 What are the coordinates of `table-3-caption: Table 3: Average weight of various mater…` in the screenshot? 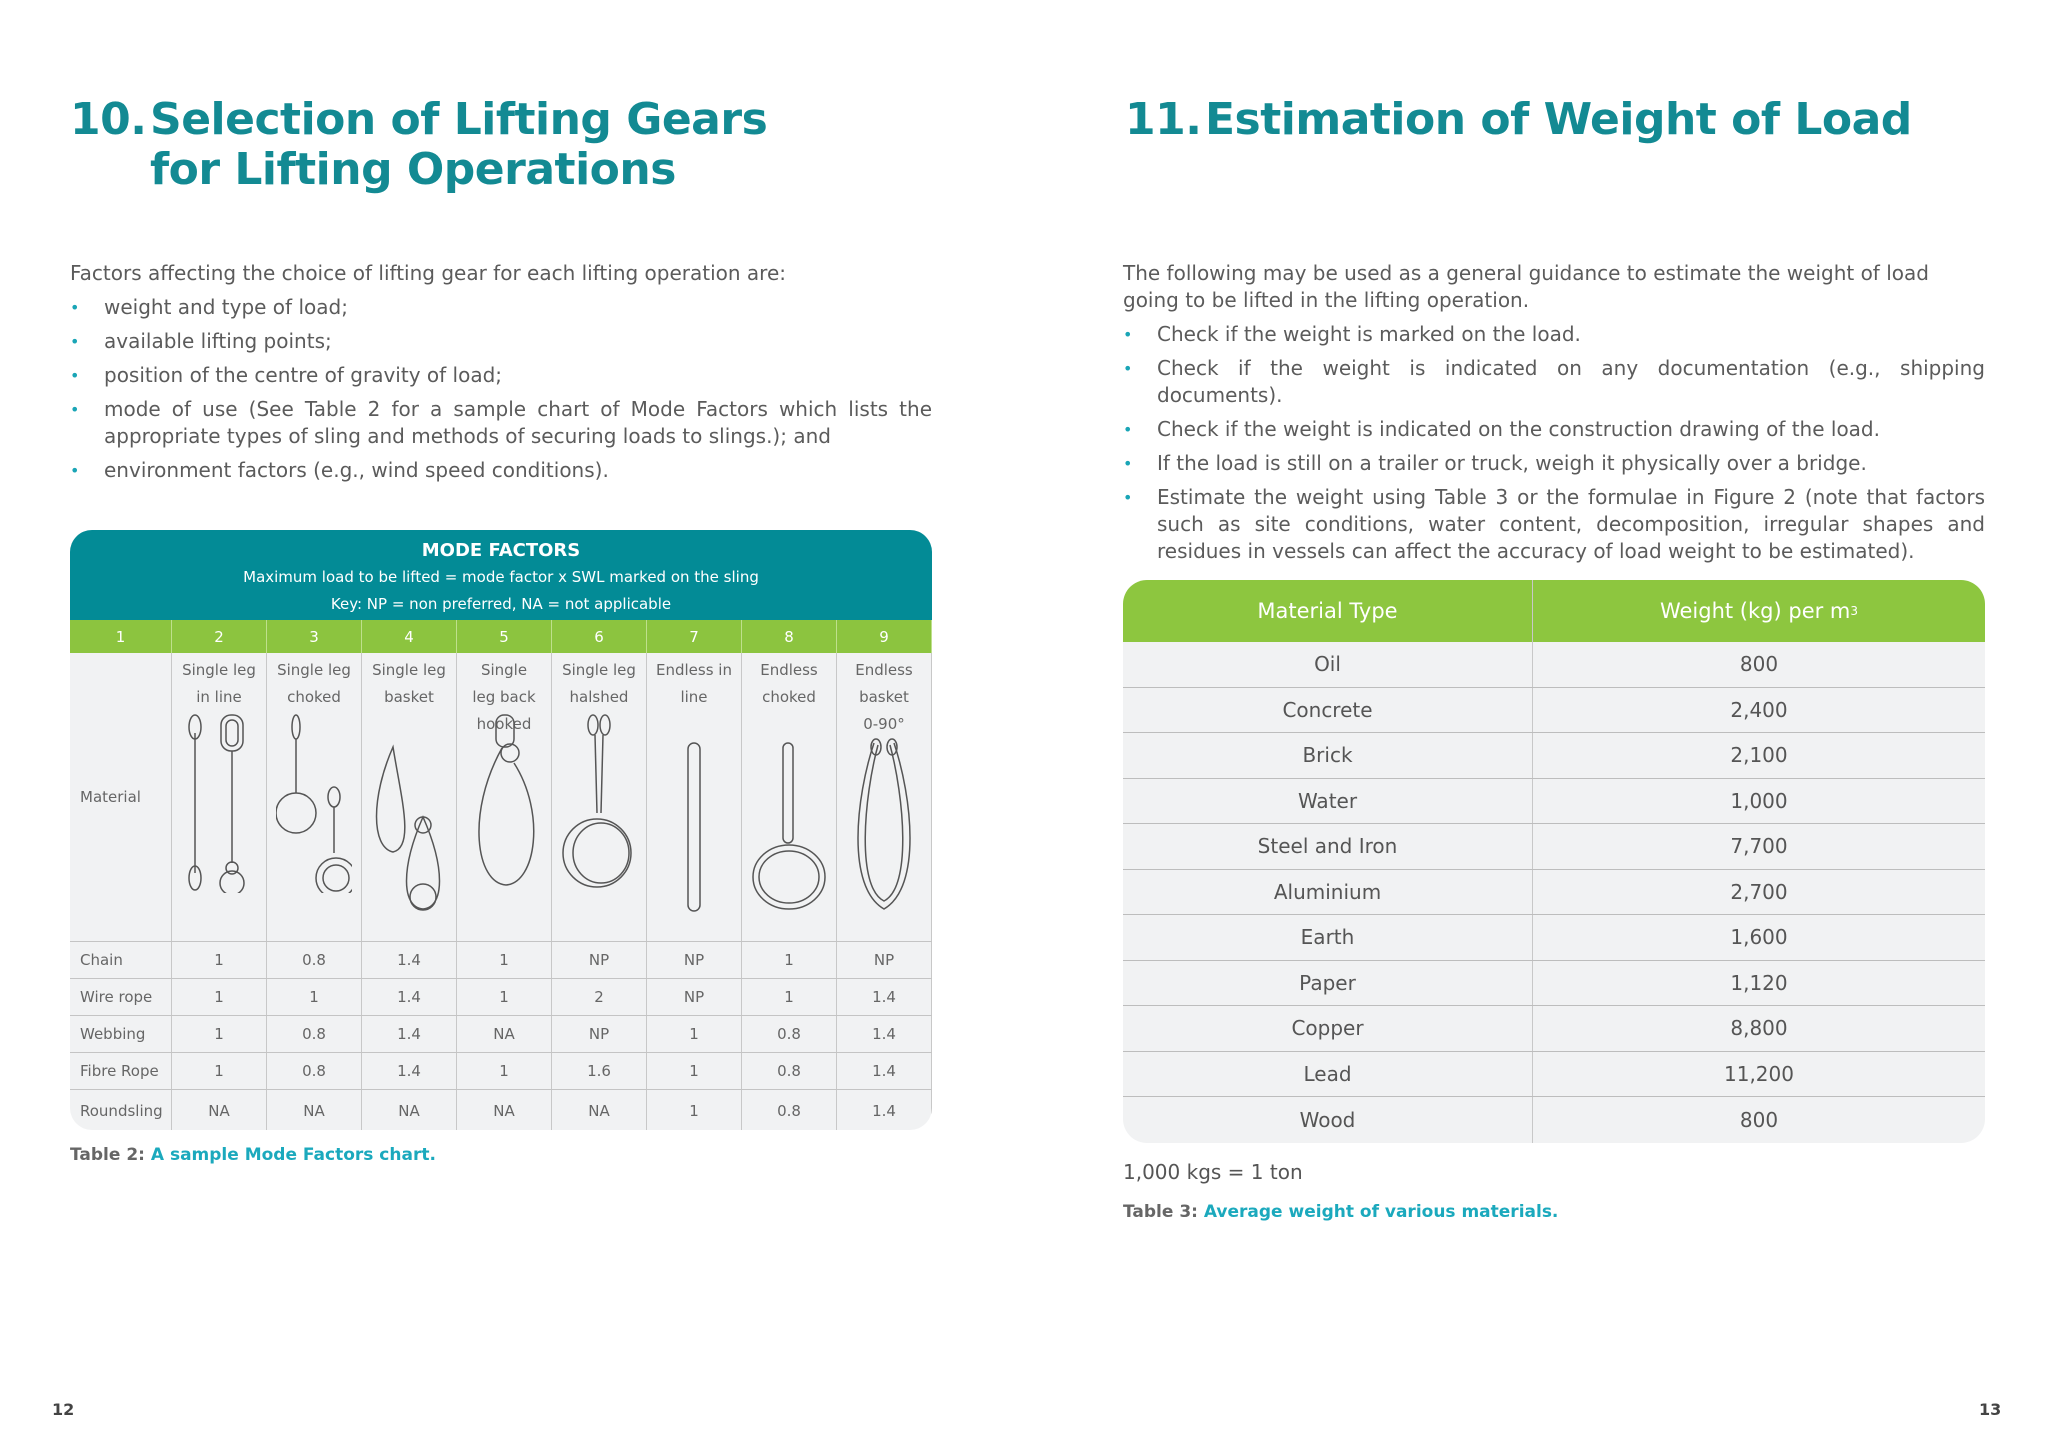 It's located at (1340, 1212).